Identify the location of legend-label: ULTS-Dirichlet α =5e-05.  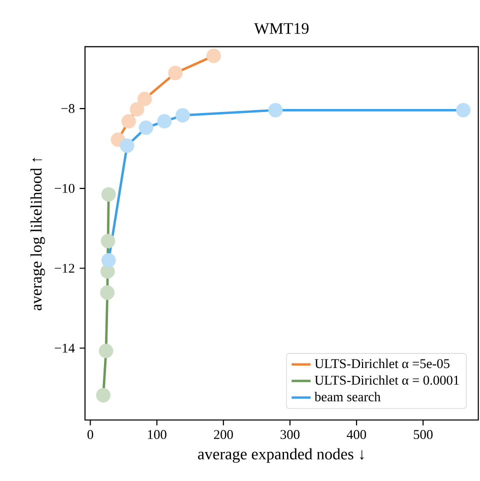
(382, 363).